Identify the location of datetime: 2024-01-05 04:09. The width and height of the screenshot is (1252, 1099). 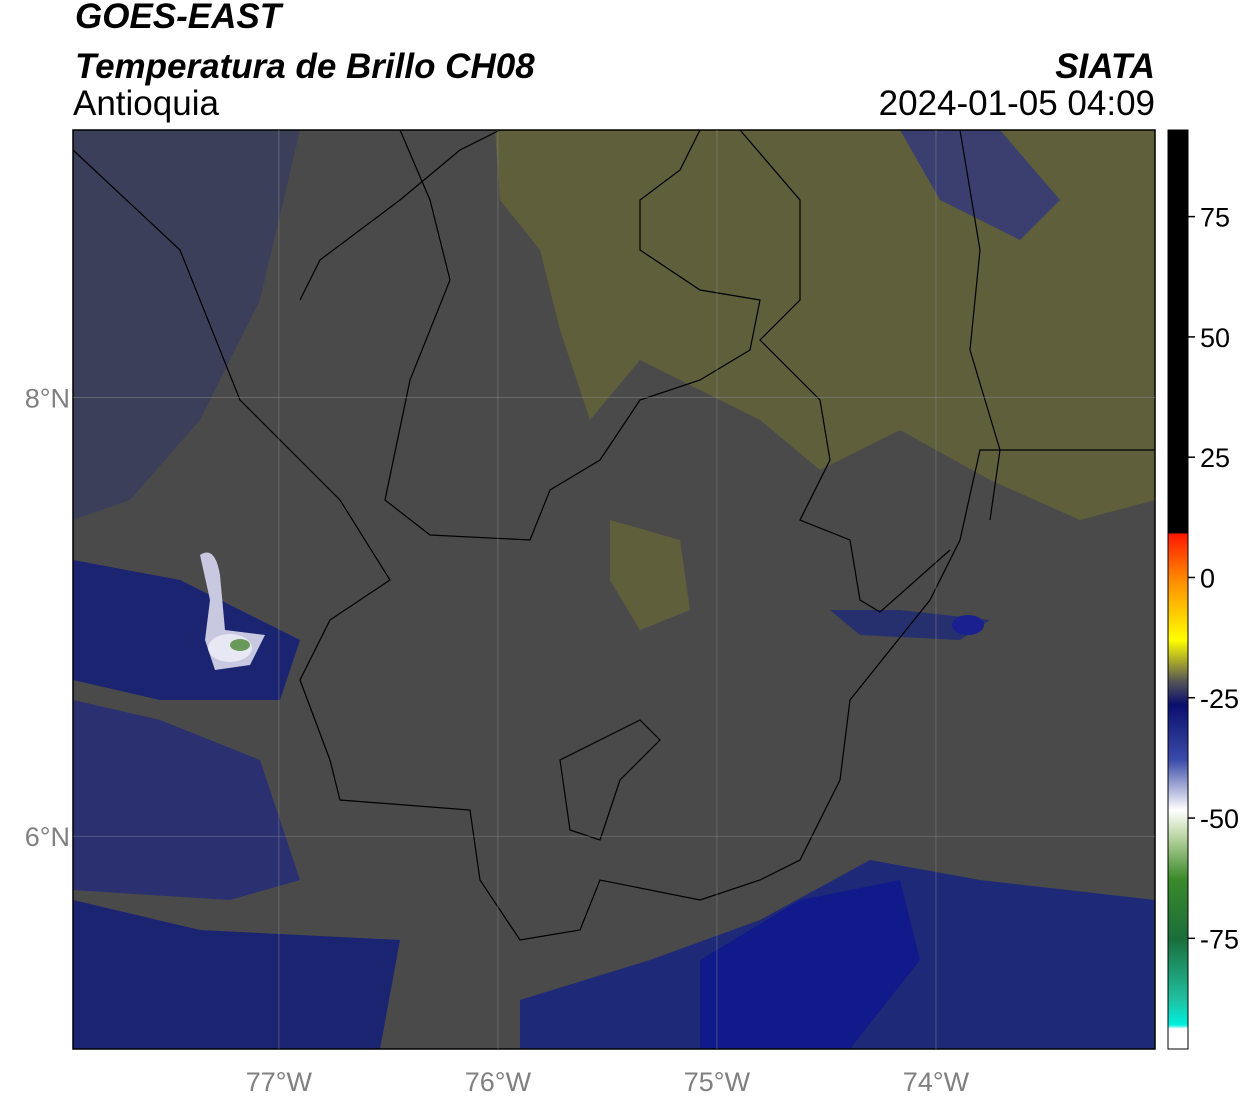
(1017, 103).